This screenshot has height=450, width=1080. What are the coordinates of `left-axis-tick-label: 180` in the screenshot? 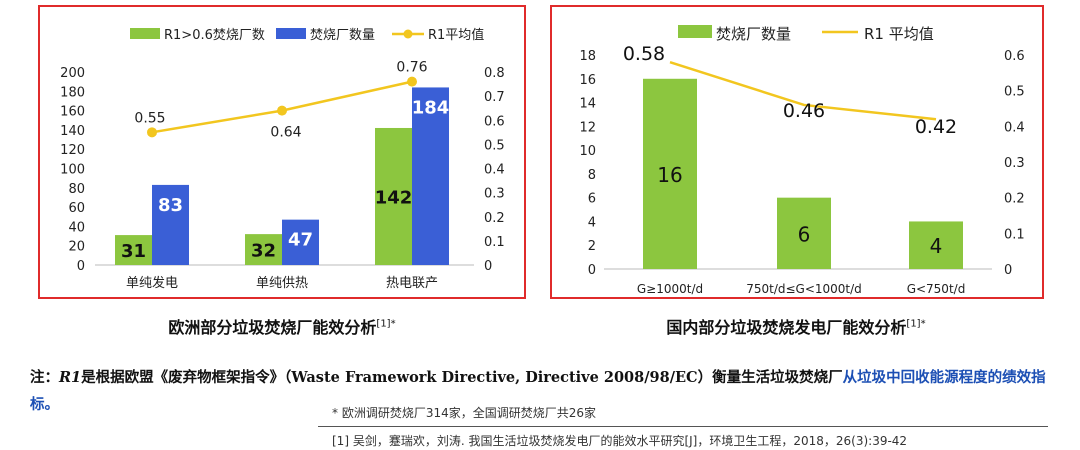 It's located at (72, 92).